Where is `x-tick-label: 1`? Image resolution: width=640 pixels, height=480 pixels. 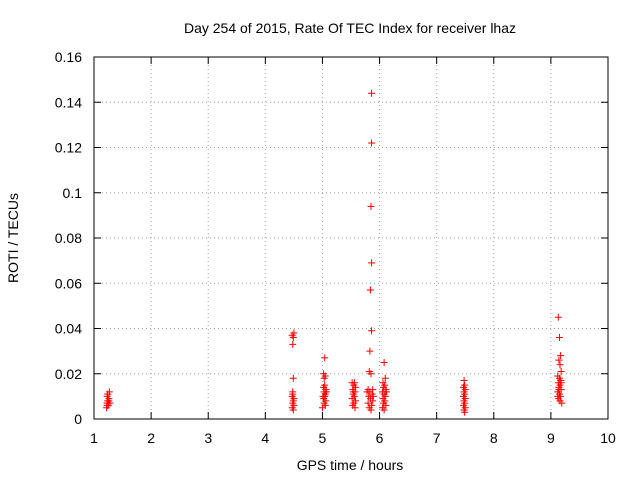
x-tick-label: 1 is located at coordinates (94, 438).